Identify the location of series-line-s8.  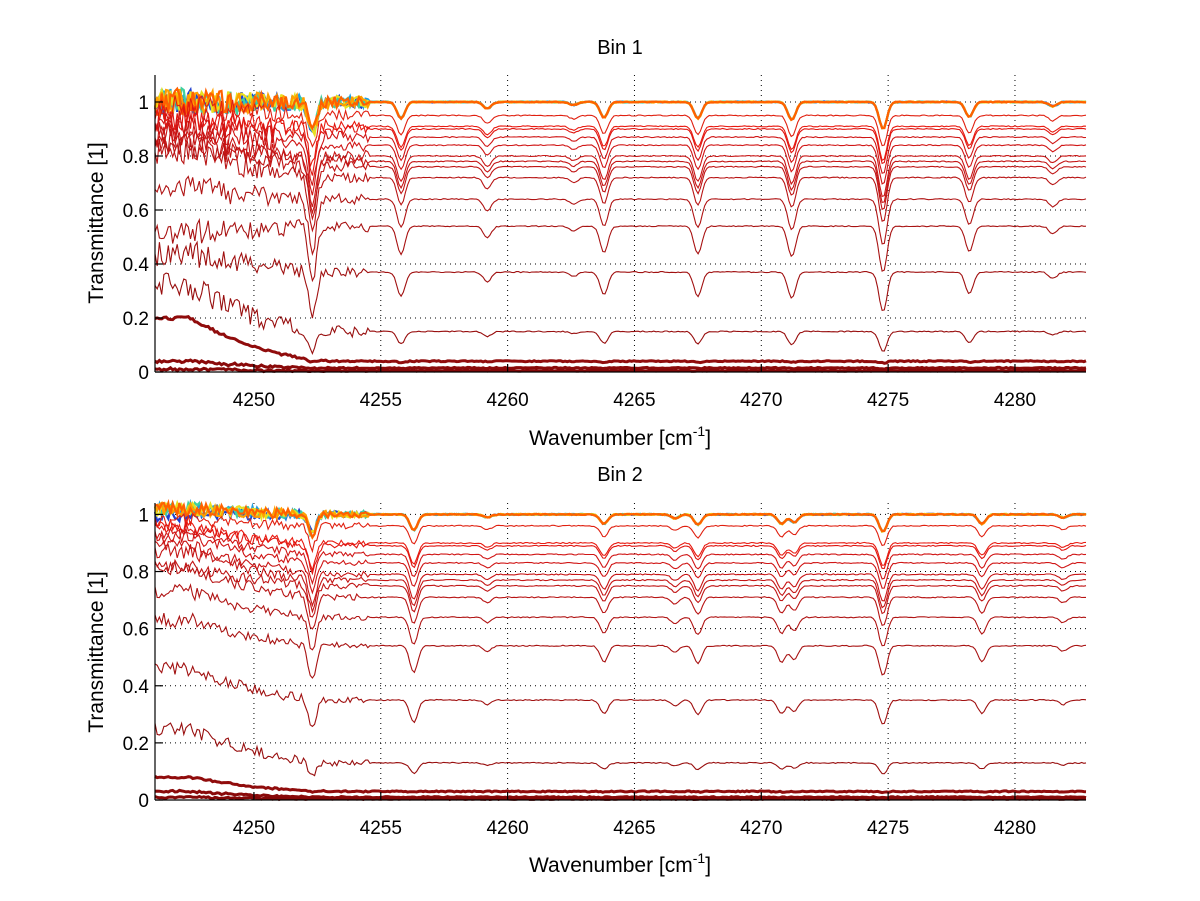
(620, 545).